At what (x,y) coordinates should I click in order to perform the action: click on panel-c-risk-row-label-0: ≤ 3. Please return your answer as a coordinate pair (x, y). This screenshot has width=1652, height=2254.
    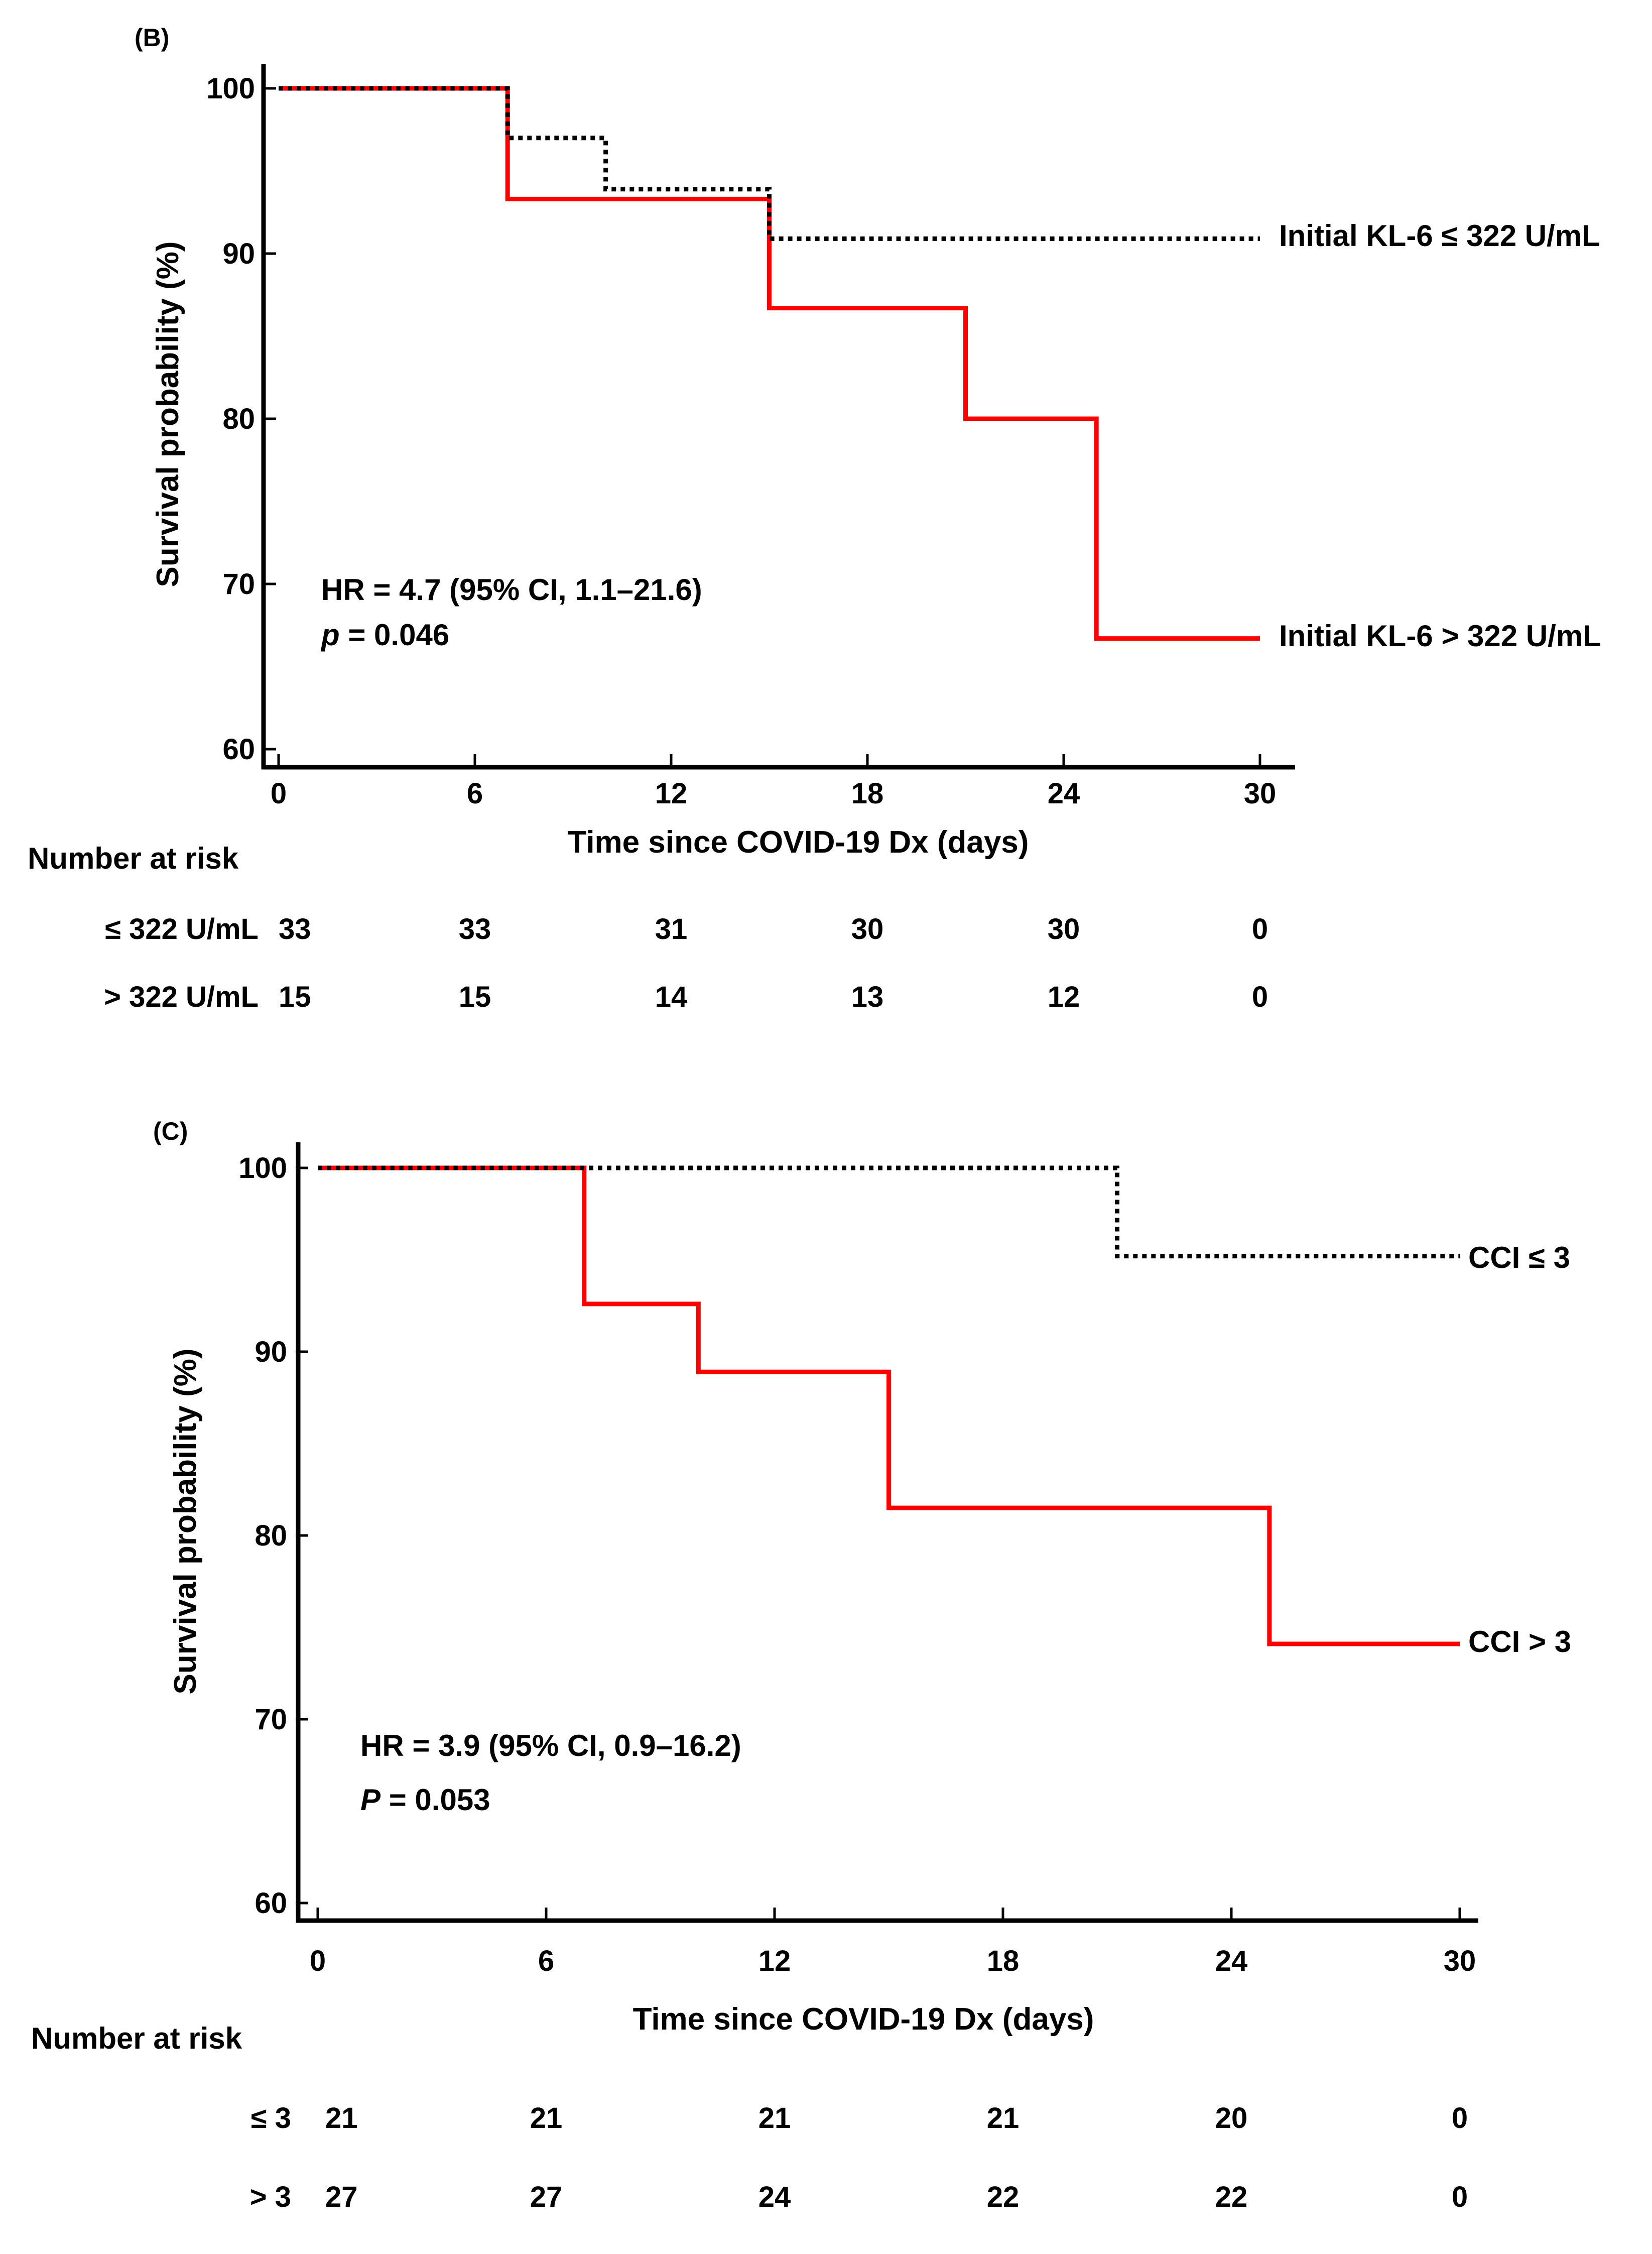
    Looking at the image, I should click on (271, 2118).